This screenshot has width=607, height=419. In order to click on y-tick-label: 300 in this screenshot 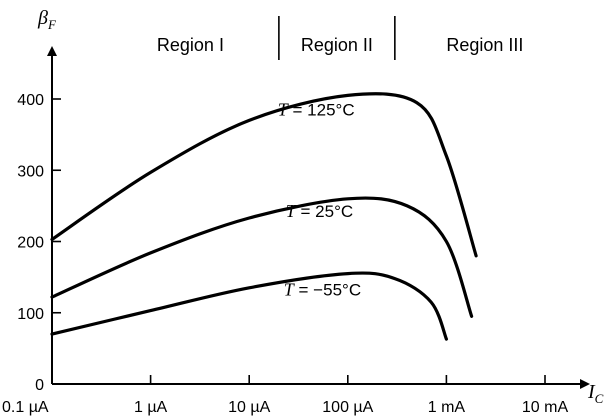, I will do `click(30, 171)`.